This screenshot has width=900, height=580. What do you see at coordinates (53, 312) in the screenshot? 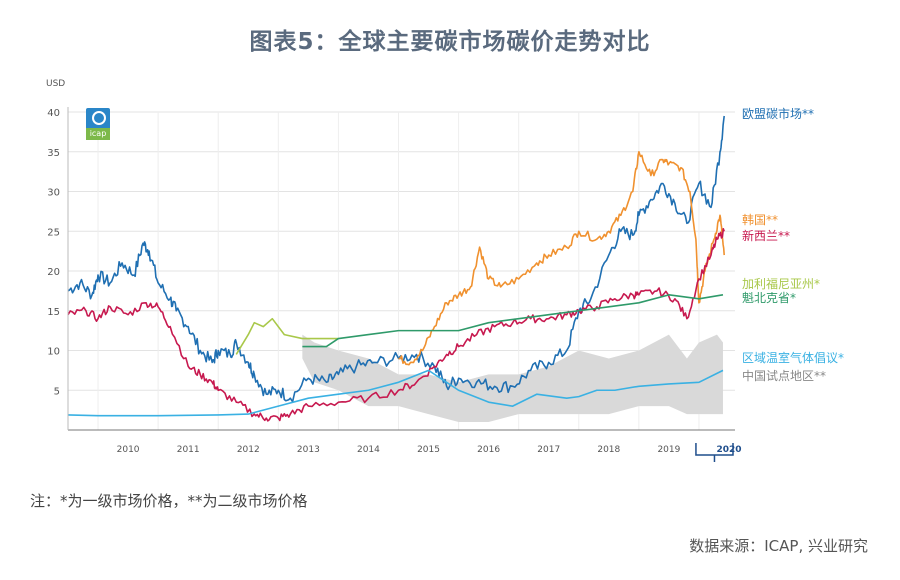
I see `y-tick-label: 15` at bounding box center [53, 312].